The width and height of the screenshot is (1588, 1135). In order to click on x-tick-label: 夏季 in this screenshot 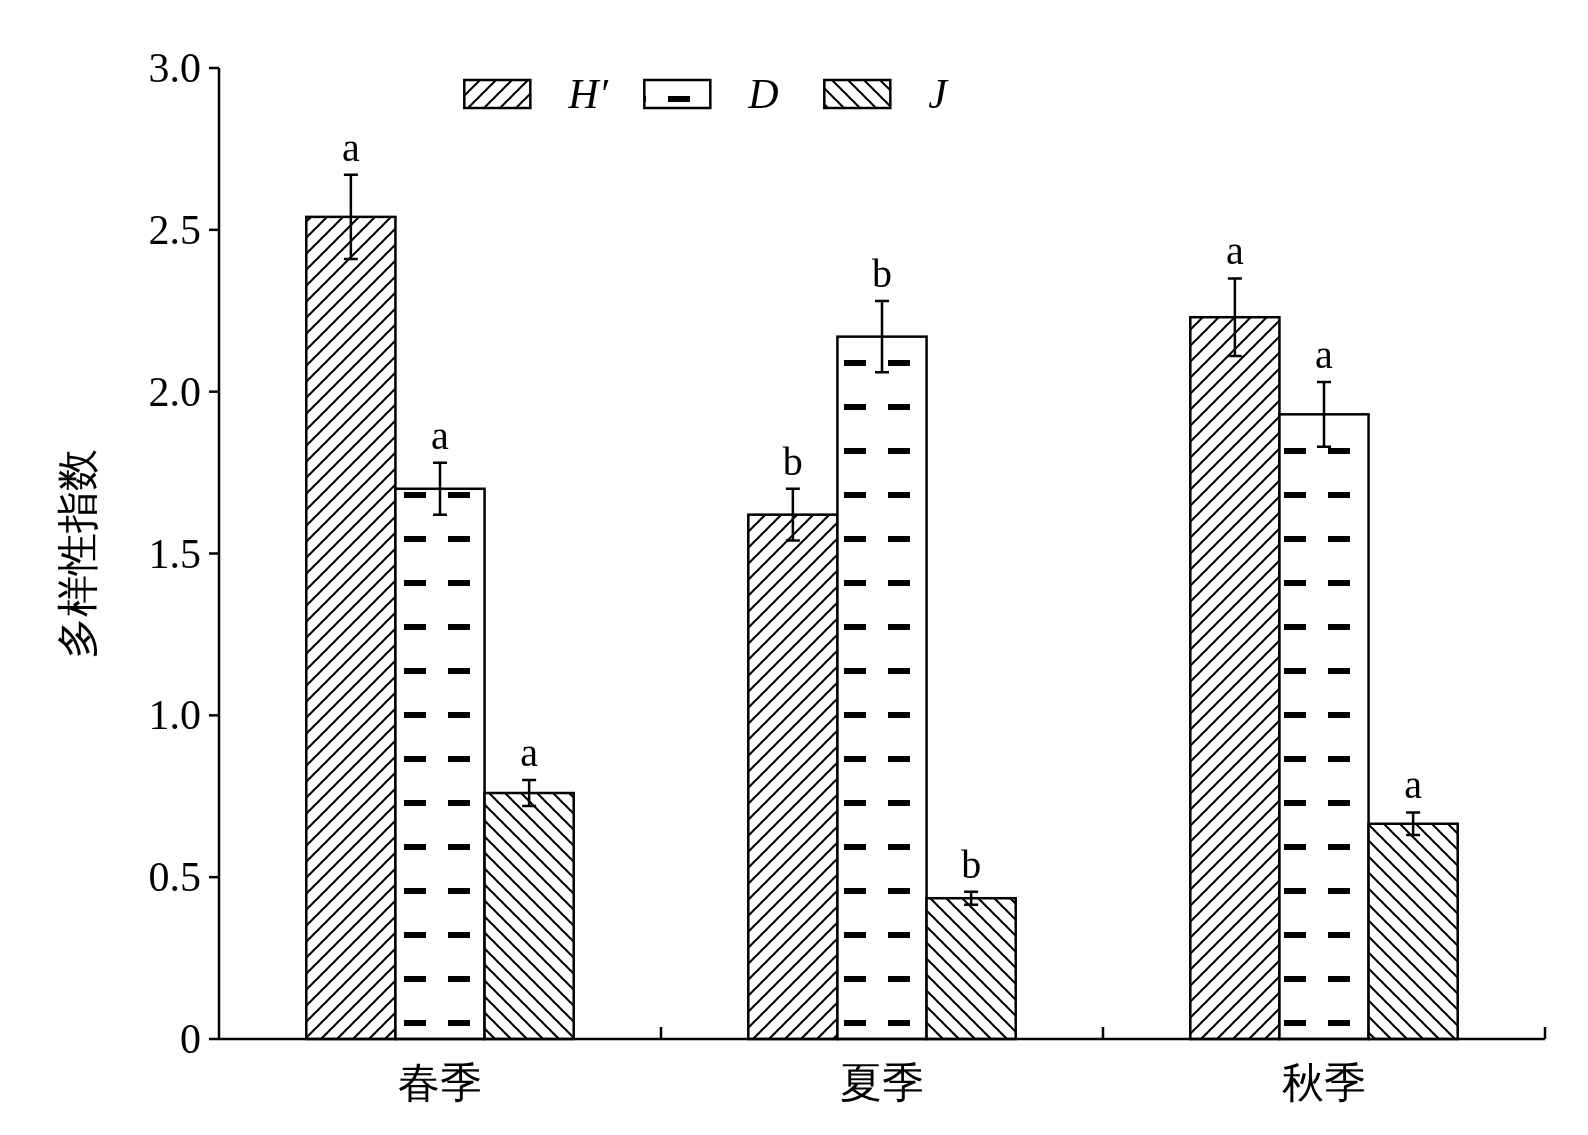, I will do `click(882, 1083)`.